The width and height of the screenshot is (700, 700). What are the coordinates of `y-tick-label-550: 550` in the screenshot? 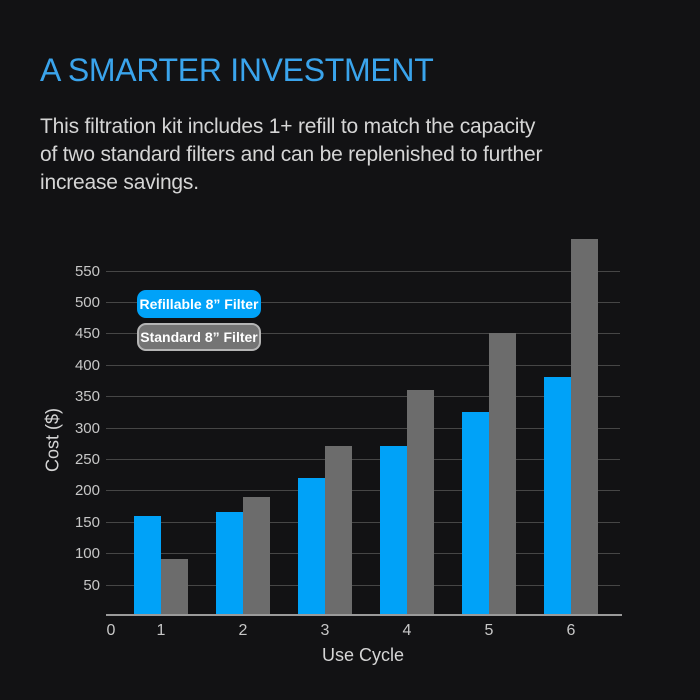 It's located at (87, 271).